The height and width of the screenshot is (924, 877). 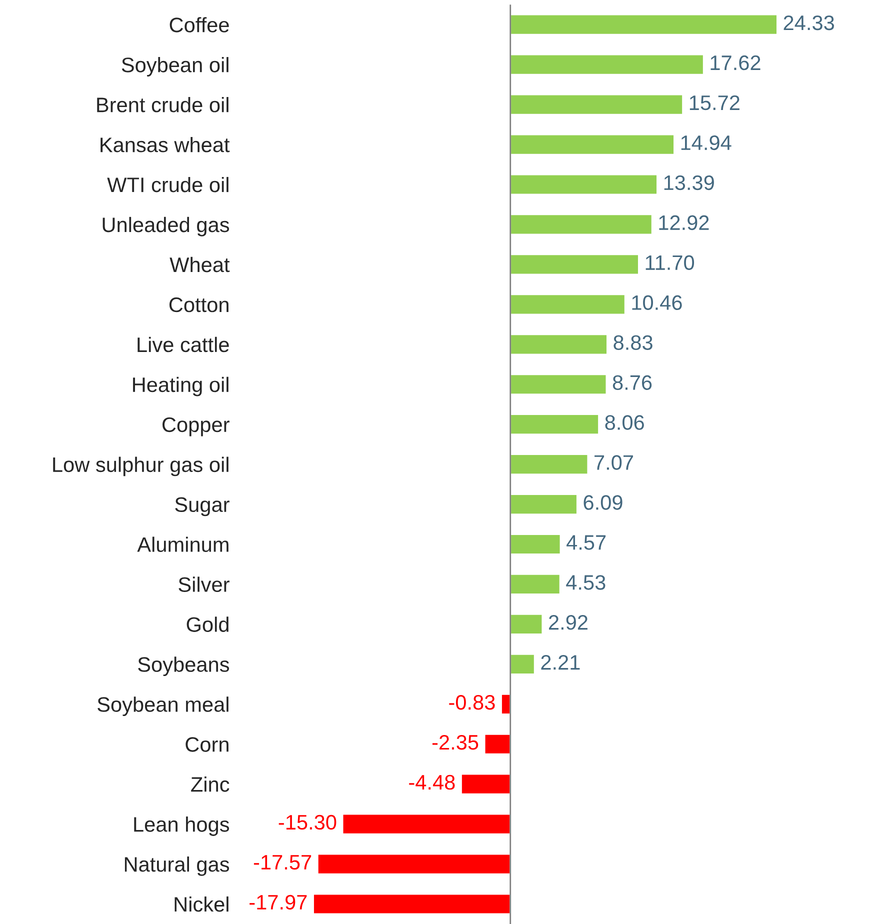 I want to click on y-tick-label: Soybeans, so click(x=184, y=666).